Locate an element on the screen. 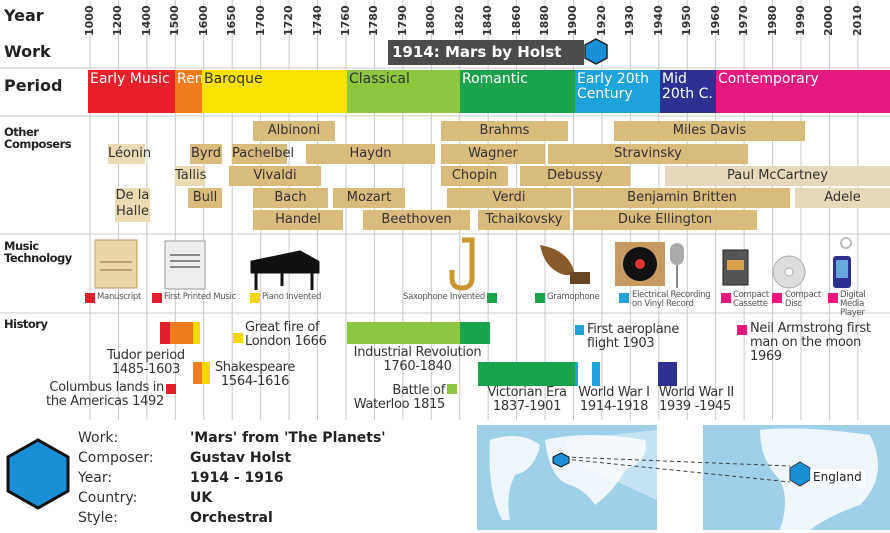  tech-markers is located at coordinates (461, 298).